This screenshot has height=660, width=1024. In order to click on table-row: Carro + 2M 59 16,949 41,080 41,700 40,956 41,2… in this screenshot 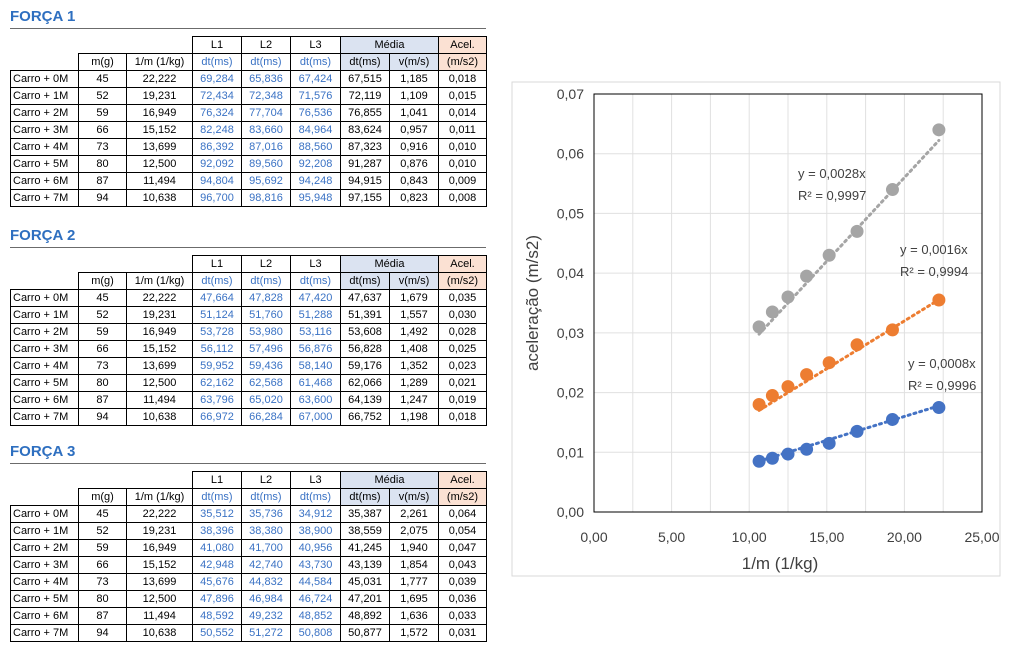, I will do `click(248, 548)`.